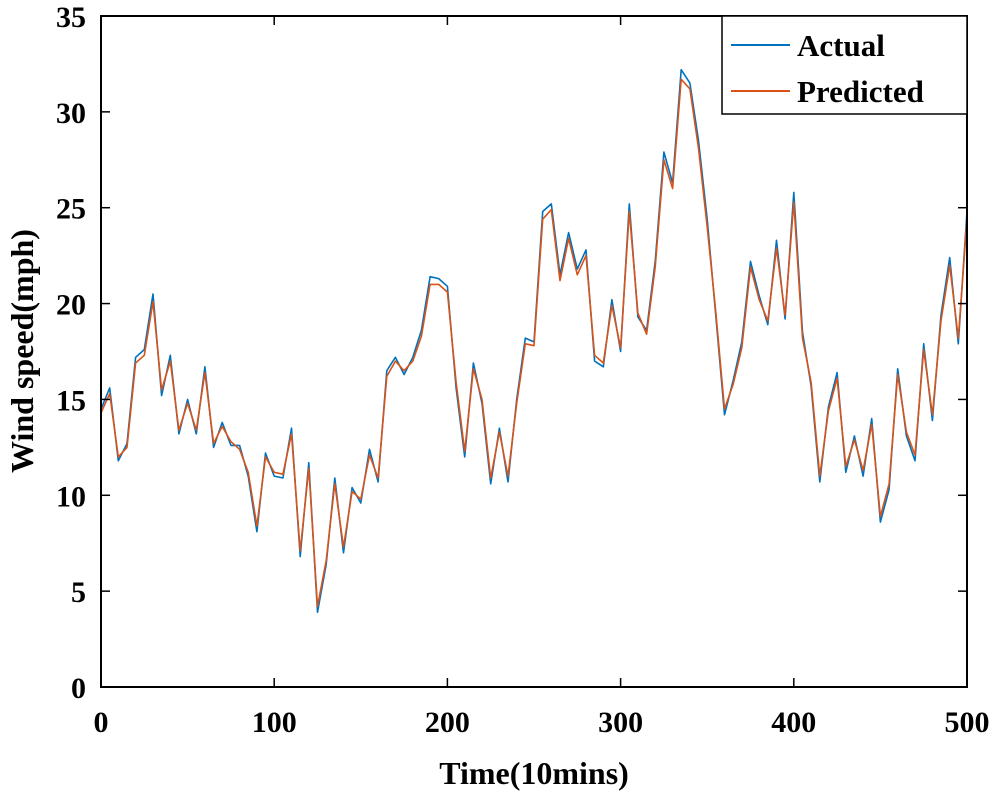  Describe the element at coordinates (967, 722) in the screenshot. I see `x-tick-label: 500` at that location.